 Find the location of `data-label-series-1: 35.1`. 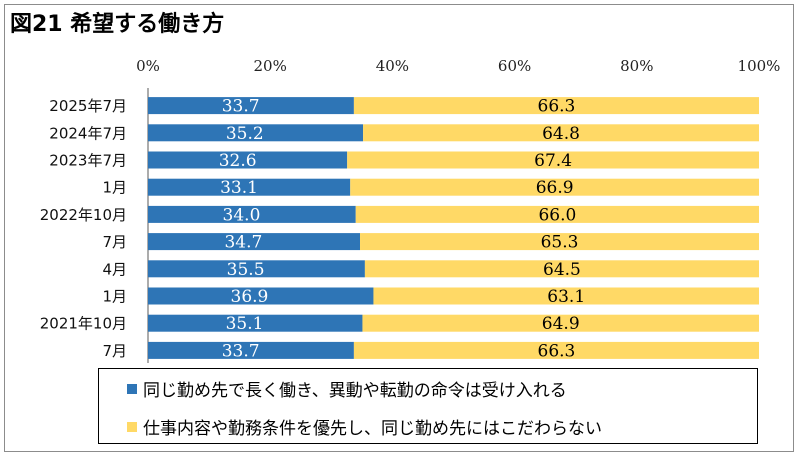

data-label-series-1: 35.1 is located at coordinates (245, 324).